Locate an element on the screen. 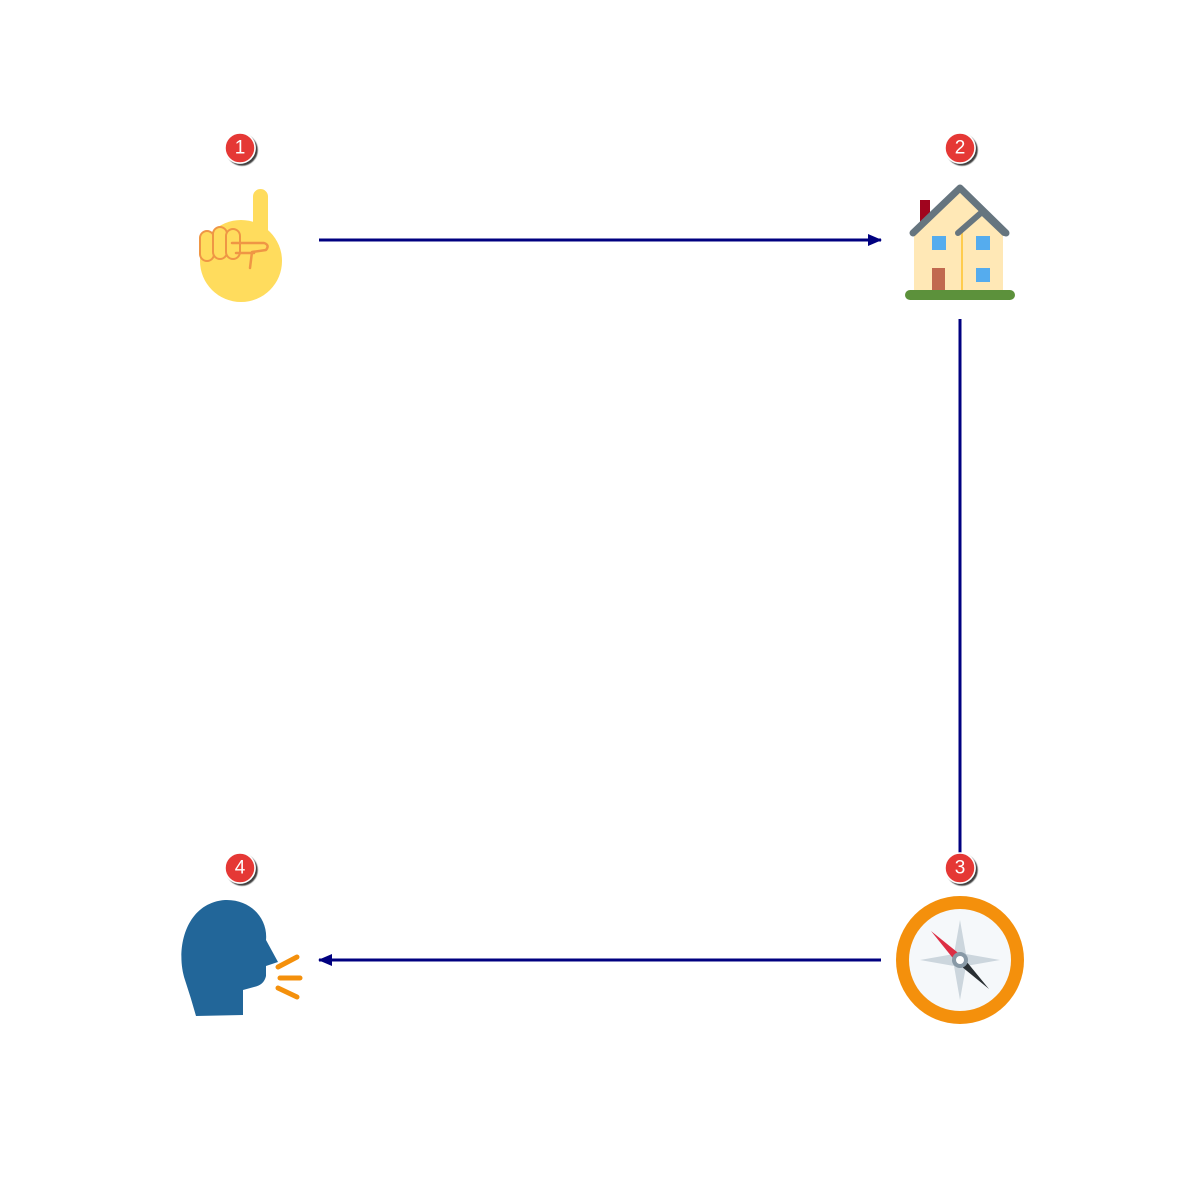 The image size is (1200, 1200). step-number-3: 3 is located at coordinates (960, 868).